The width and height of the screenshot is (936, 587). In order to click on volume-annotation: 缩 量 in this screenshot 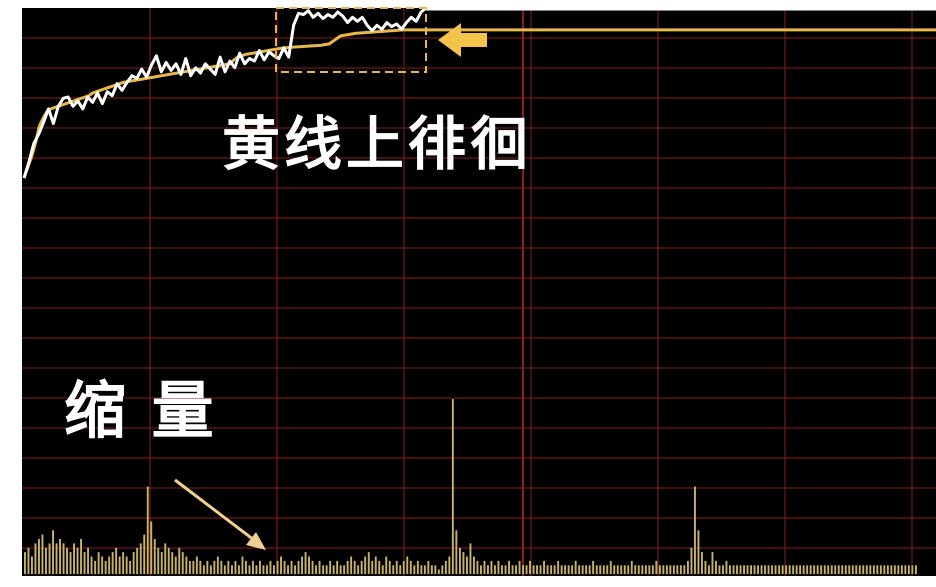, I will do `click(140, 410)`.